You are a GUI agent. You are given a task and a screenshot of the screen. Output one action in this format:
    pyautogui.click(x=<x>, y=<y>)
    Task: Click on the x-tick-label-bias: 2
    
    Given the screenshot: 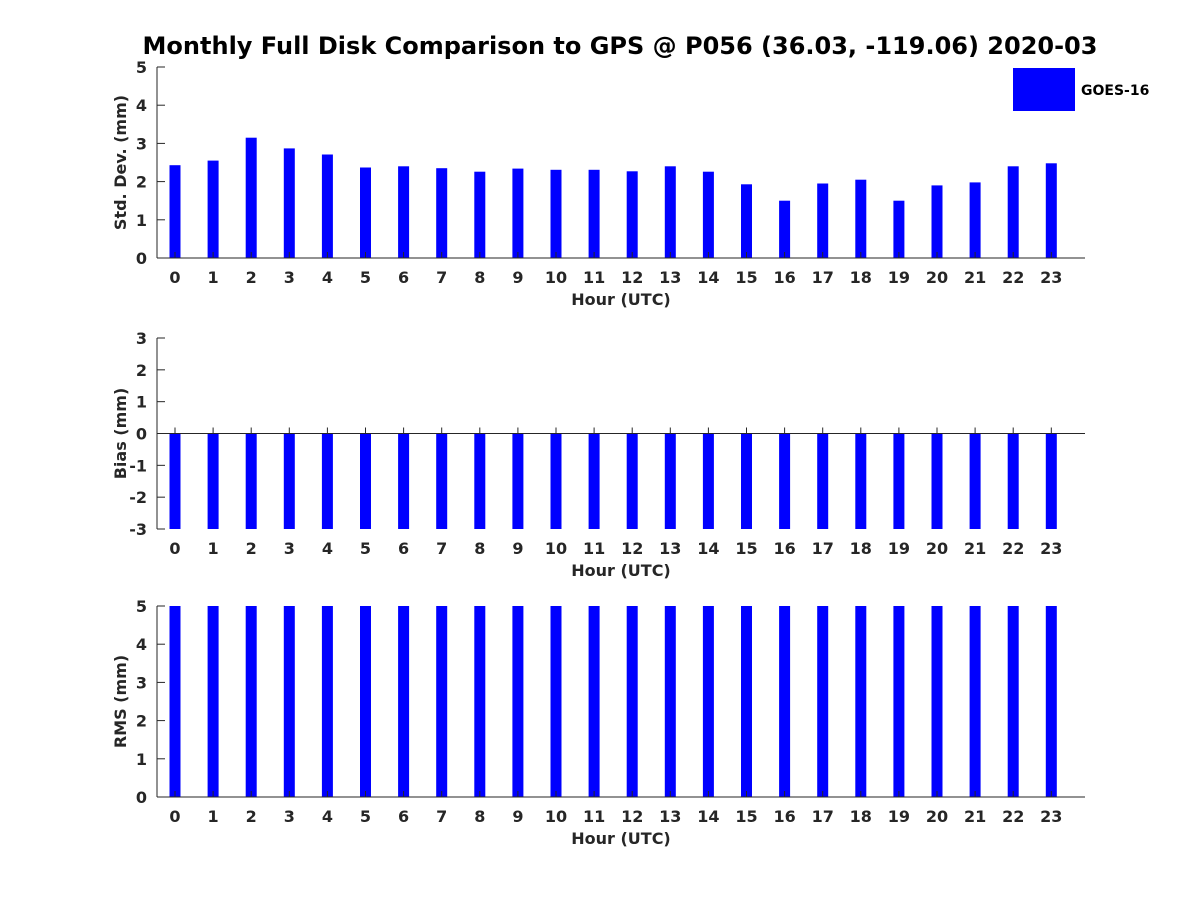 What is the action you would take?
    pyautogui.click(x=251, y=548)
    